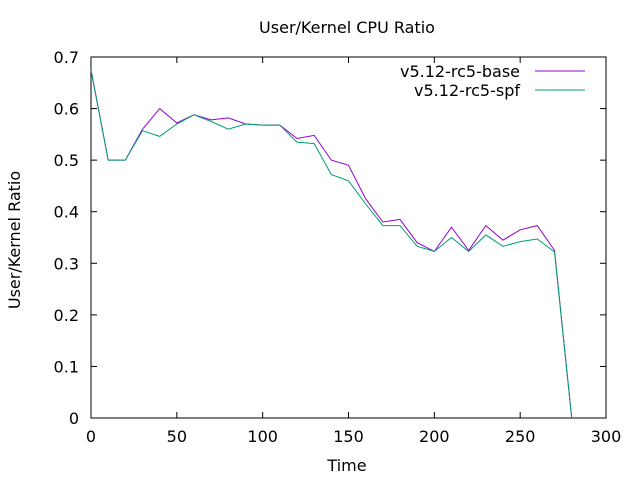 Image resolution: width=640 pixels, height=480 pixels. Describe the element at coordinates (74, 418) in the screenshot. I see `y-tick-label: 0` at that location.